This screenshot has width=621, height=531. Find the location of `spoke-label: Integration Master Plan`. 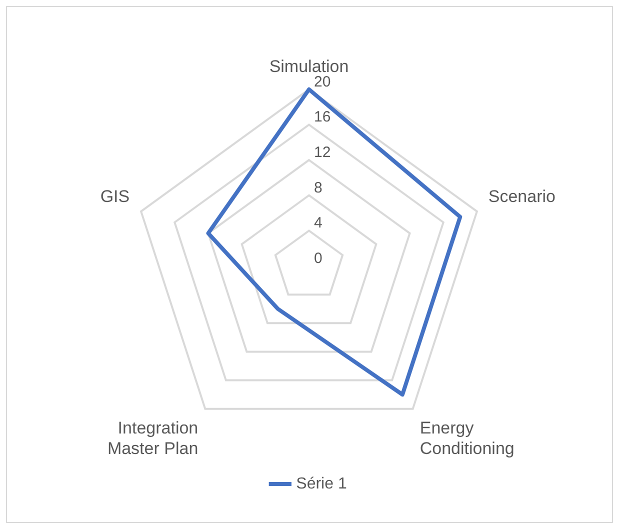

spoke-label: Integration Master Plan is located at coordinates (152, 438).